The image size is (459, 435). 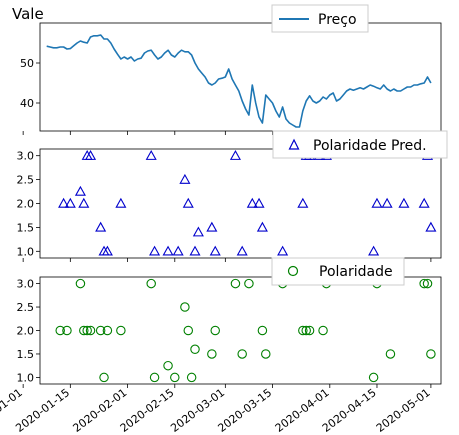 I want to click on legend-label: Polaridade, so click(x=356, y=272).